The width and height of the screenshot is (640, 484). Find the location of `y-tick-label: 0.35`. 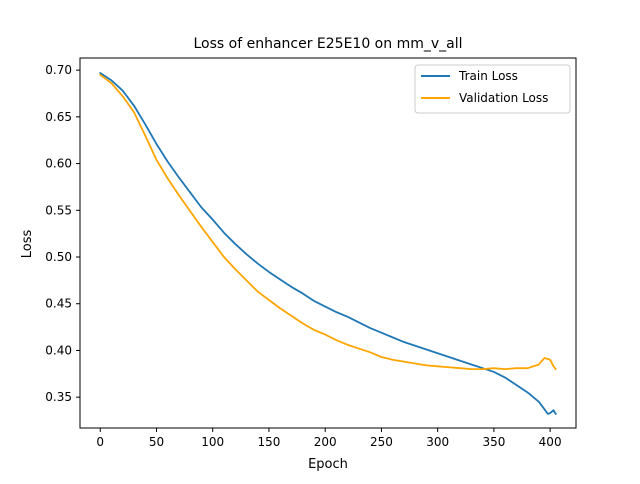

y-tick-label: 0.35 is located at coordinates (58, 397).